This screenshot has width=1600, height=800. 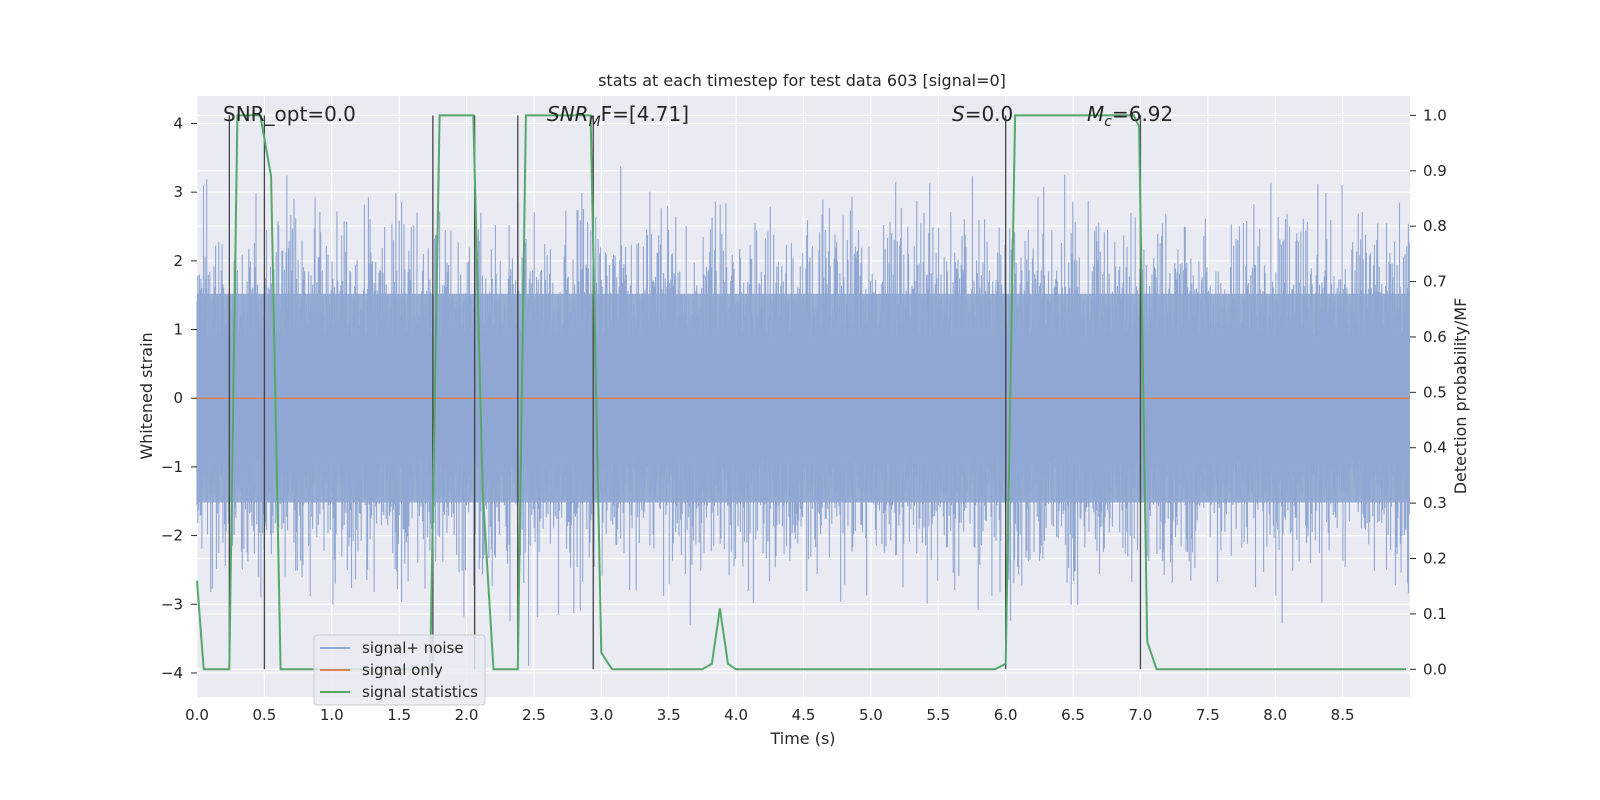 I want to click on snr-mf-annotation: SNRMF=[4.71], so click(x=618, y=116).